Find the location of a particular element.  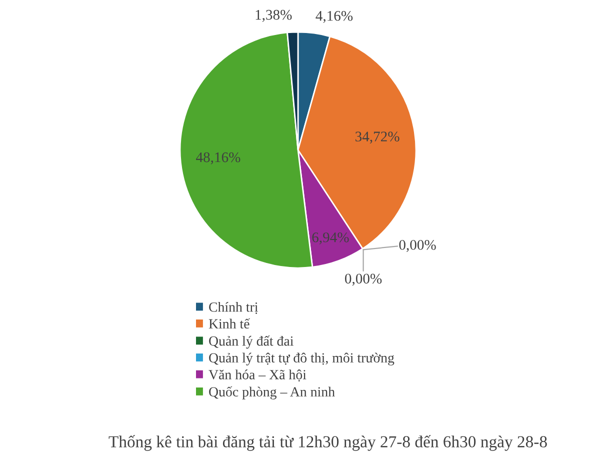

data-label: 48,16% is located at coordinates (218, 158).